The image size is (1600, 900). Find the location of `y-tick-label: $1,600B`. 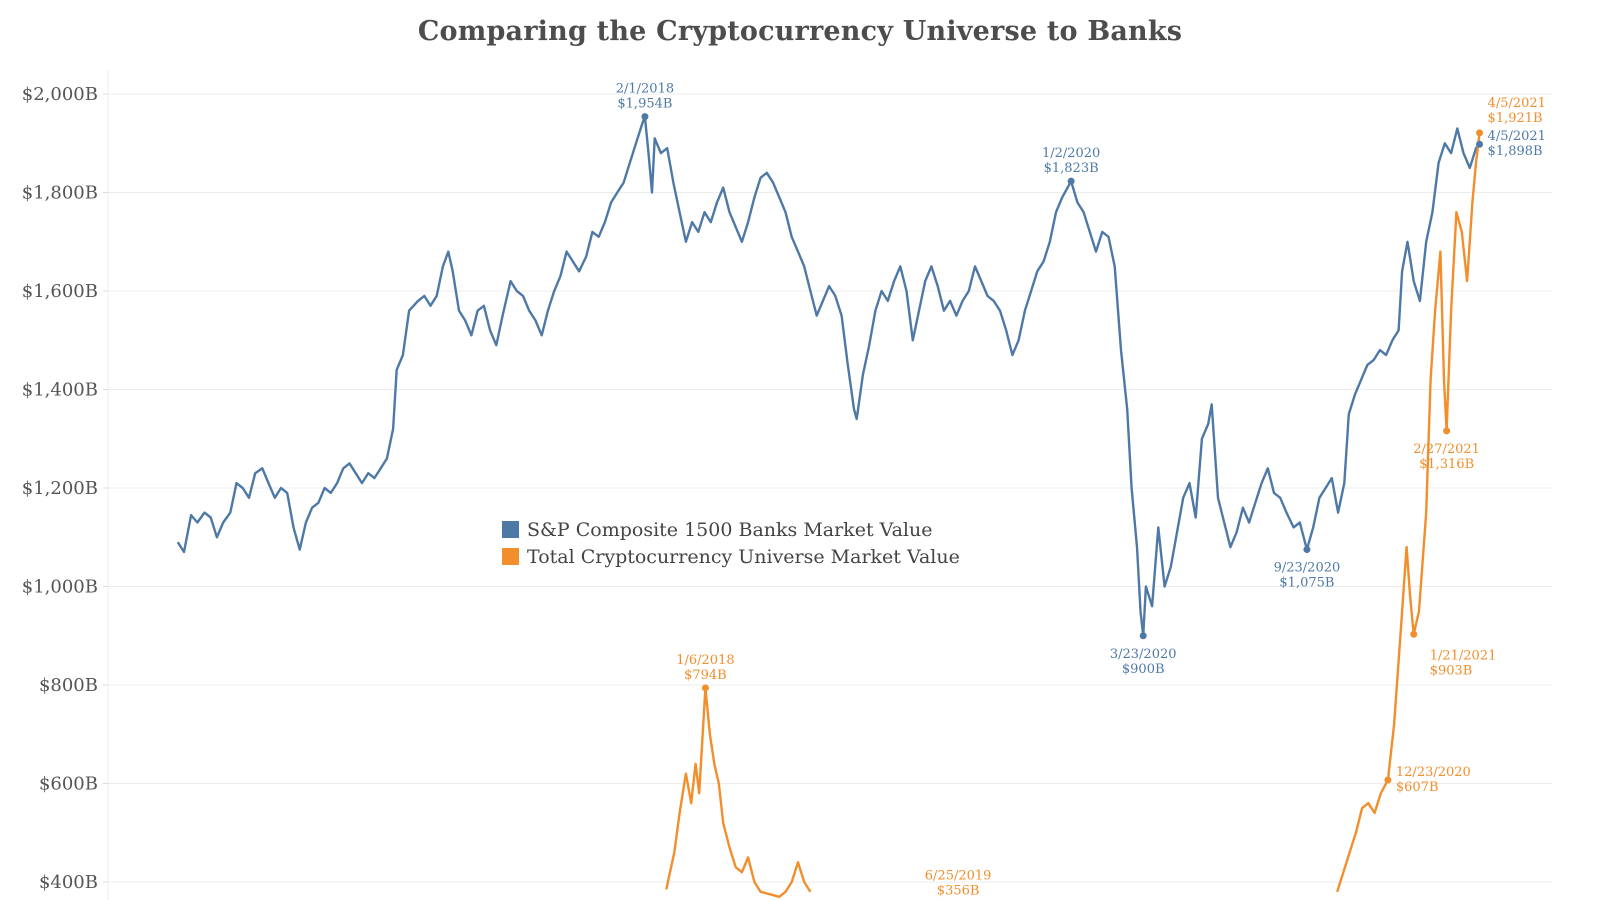

y-tick-label: $1,600B is located at coordinates (60, 291).